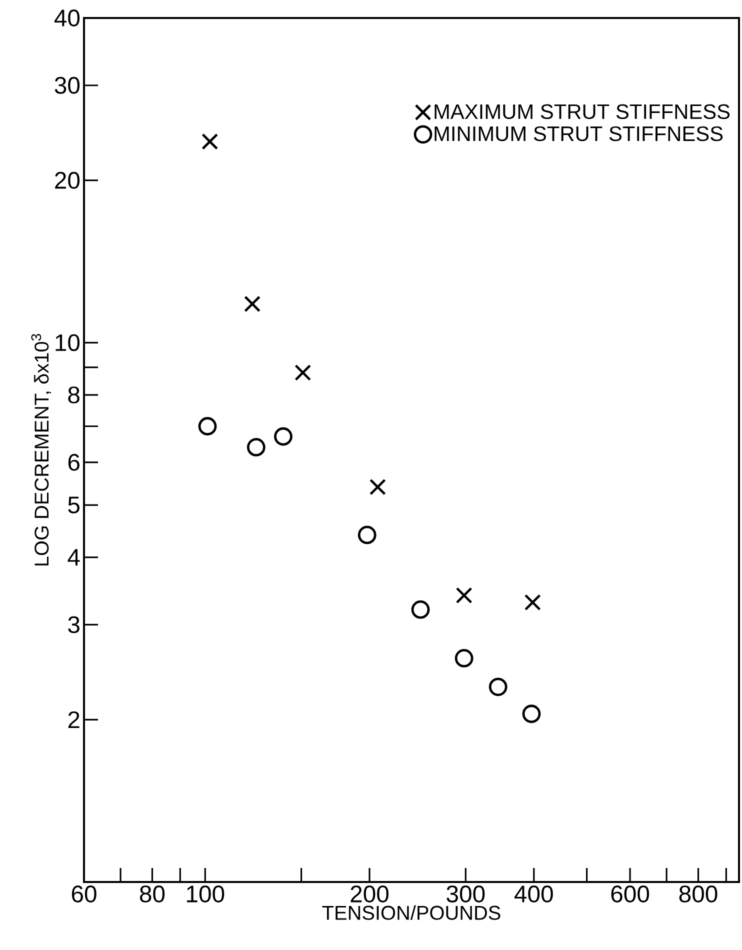  What do you see at coordinates (74, 505) in the screenshot?
I see `y-tick-label: 5` at bounding box center [74, 505].